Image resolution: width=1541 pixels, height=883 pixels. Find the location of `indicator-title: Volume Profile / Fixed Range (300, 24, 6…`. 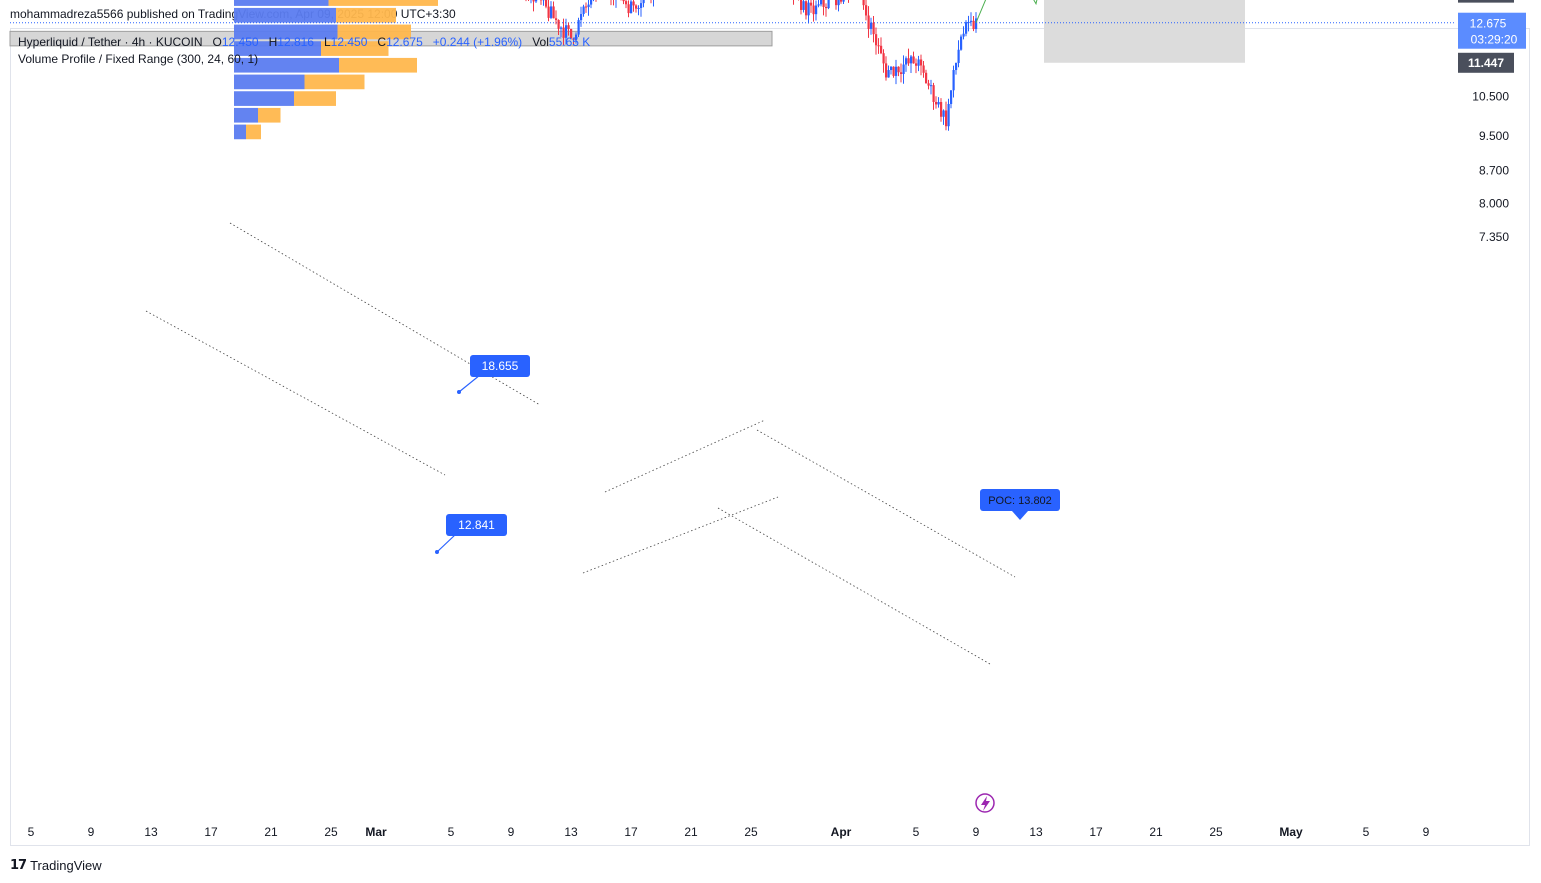

indicator-title: Volume Profile / Fixed Range (300, 24, 6… is located at coordinates (138, 59).